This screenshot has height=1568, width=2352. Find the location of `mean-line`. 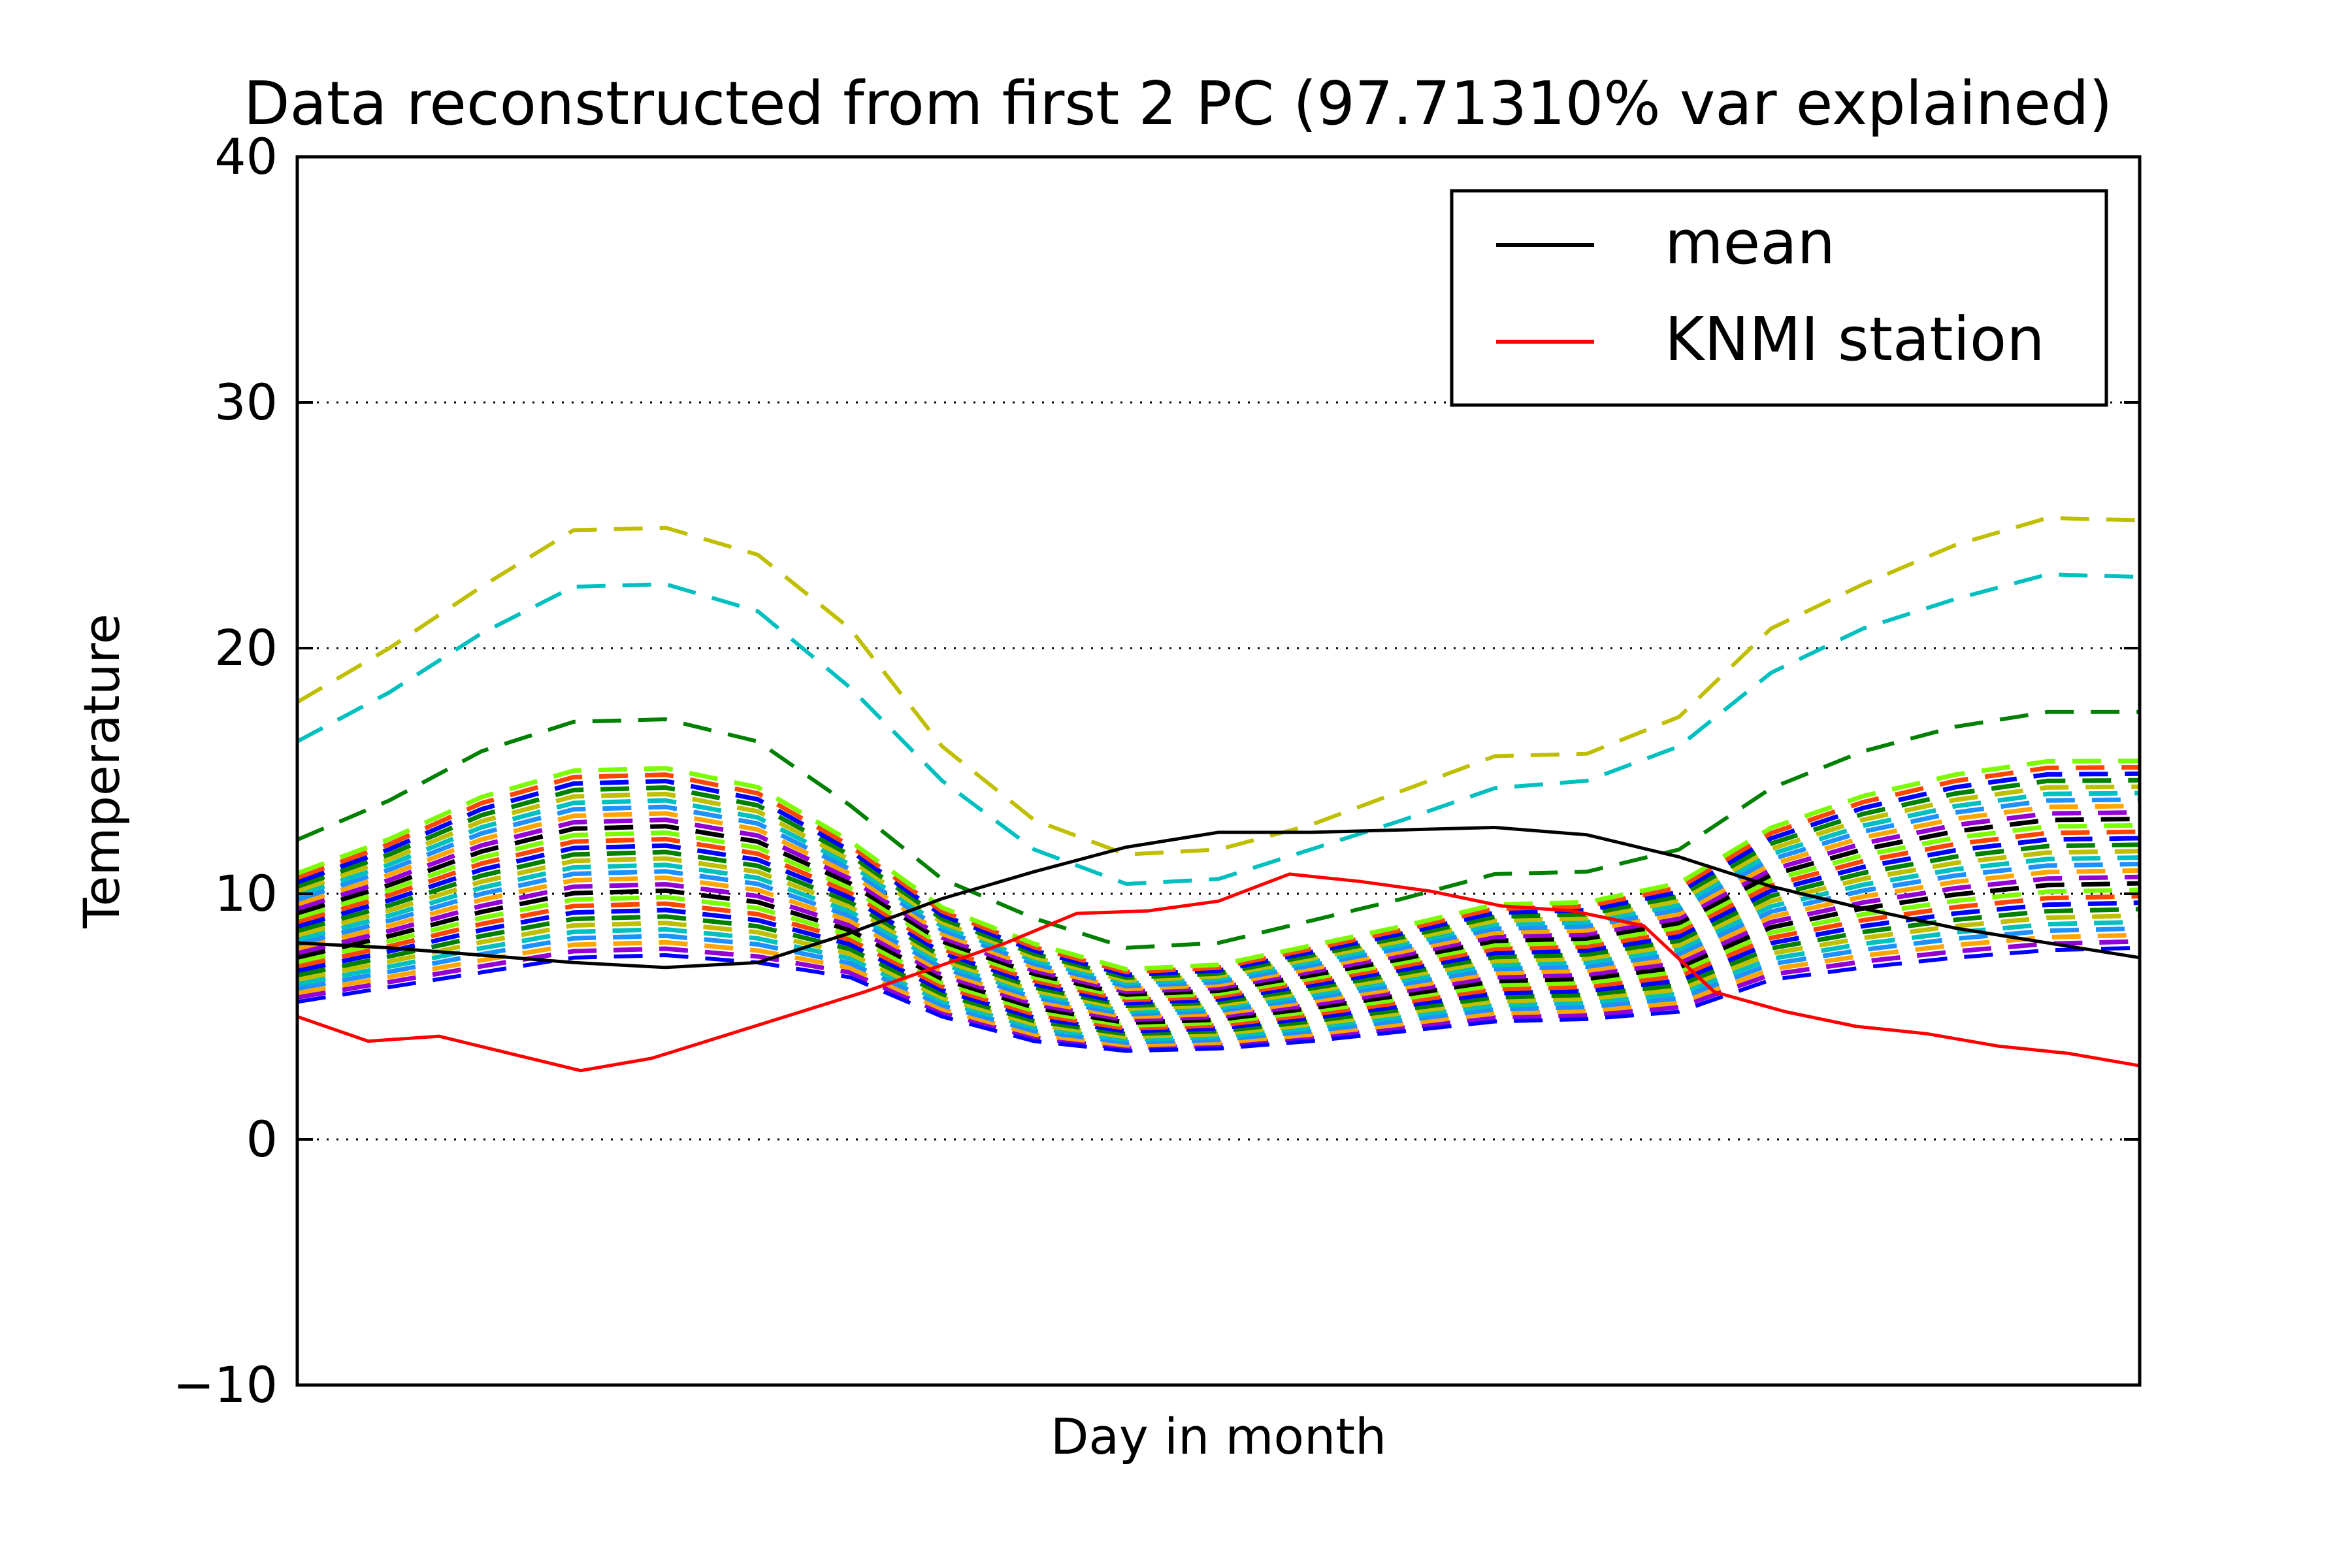

mean-line is located at coordinates (1218, 898).